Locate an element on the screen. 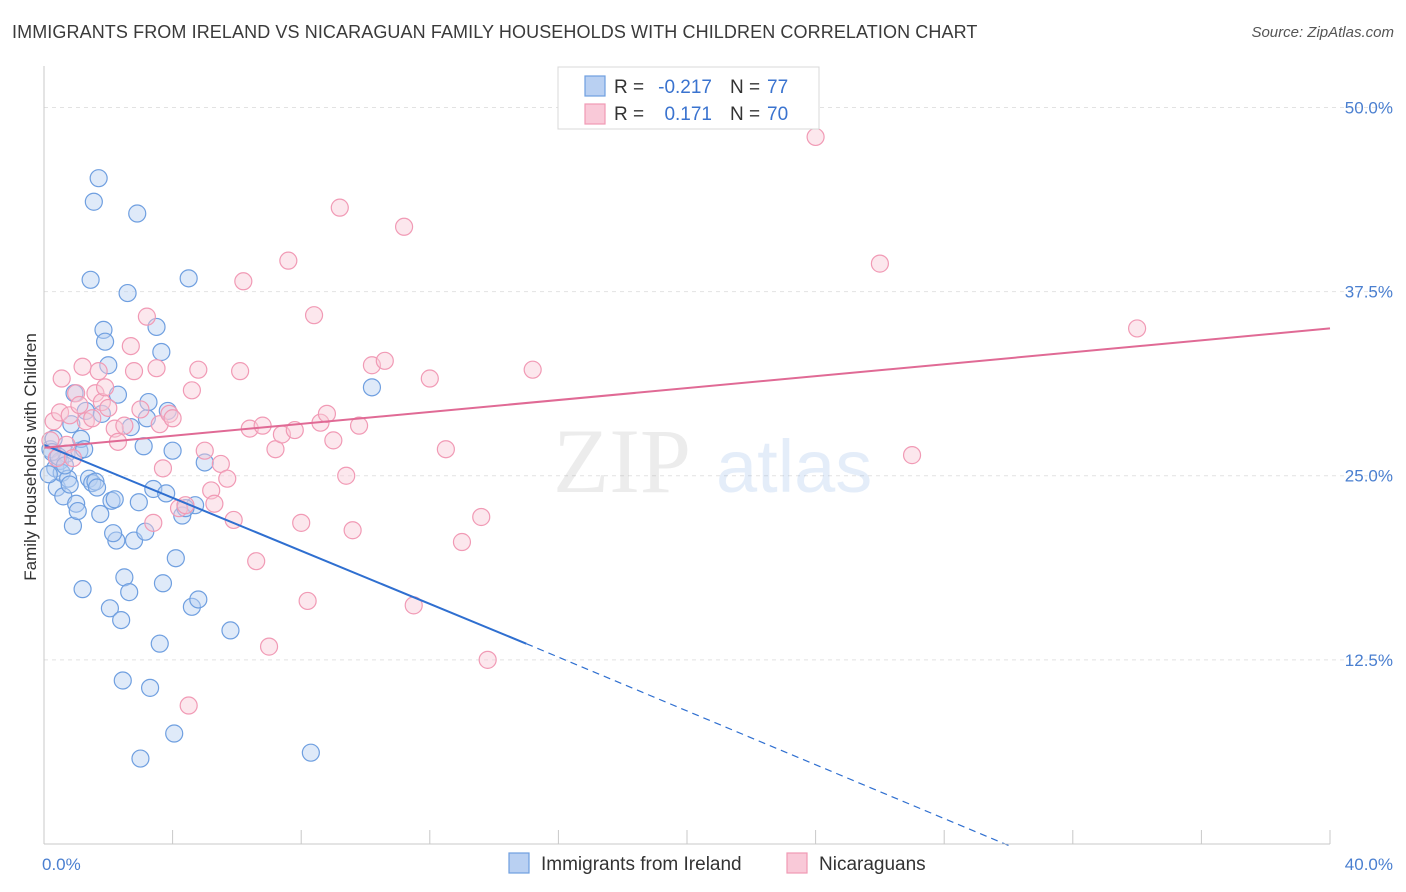 The width and height of the screenshot is (1406, 892). legend-r-label-2: R = is located at coordinates (629, 114).